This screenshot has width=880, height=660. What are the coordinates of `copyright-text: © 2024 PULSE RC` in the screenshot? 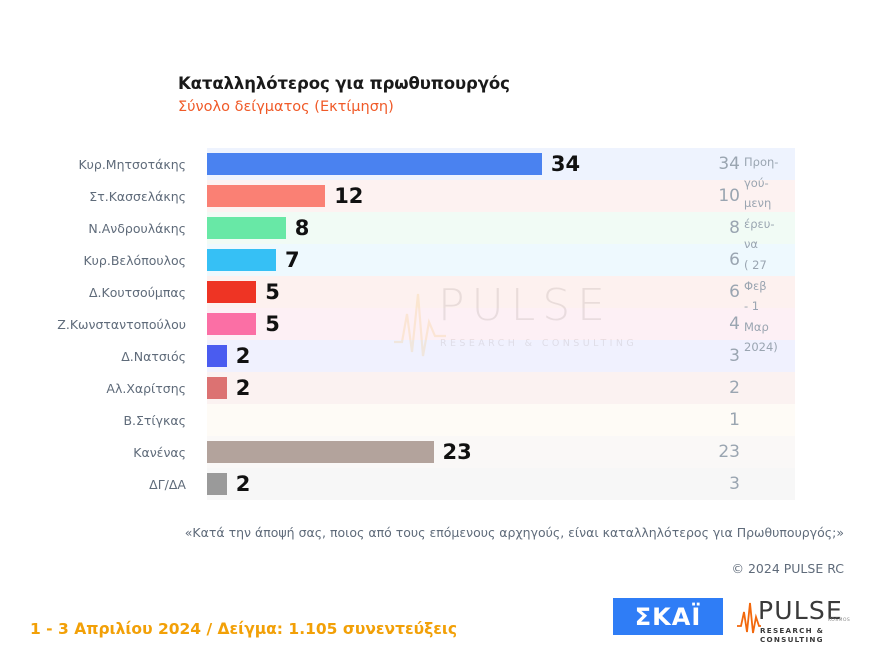 It's located at (787, 568).